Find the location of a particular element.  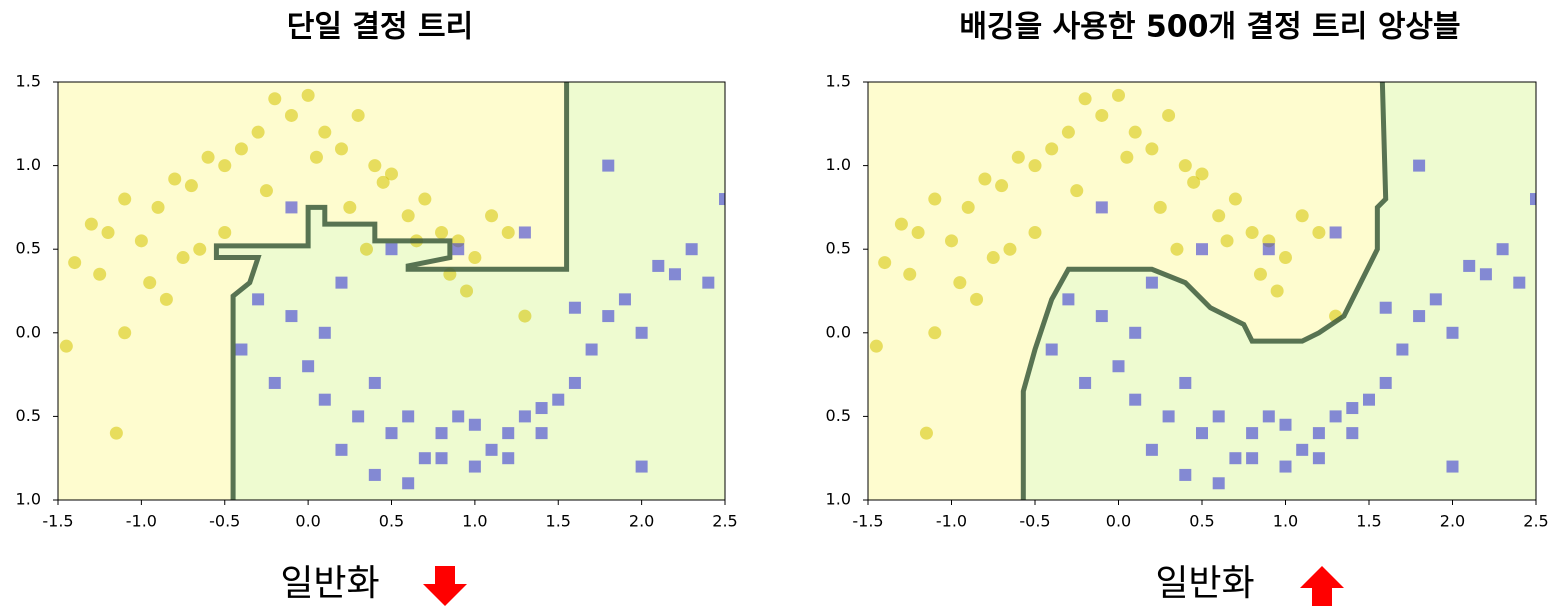

y-tick-label: 0.5 is located at coordinates (838, 248).